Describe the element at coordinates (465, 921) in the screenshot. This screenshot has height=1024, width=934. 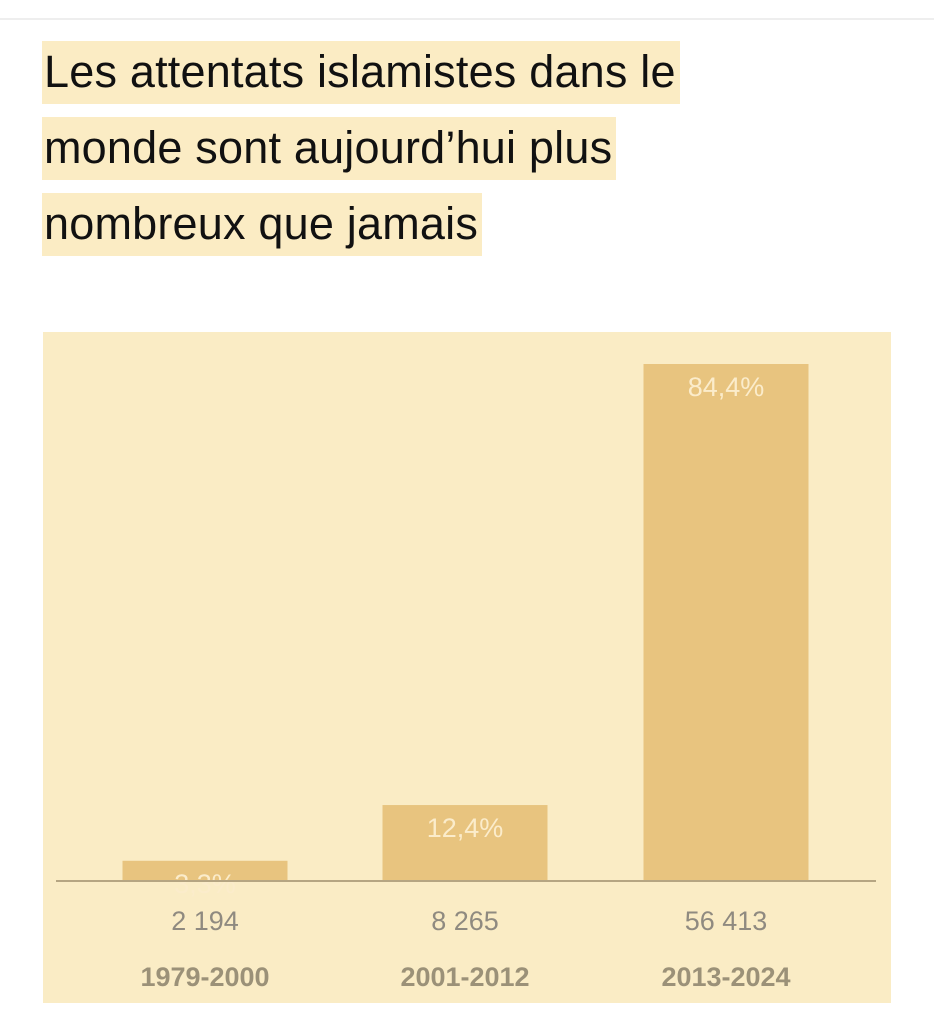
I see `attack-count-label: 8 265` at that location.